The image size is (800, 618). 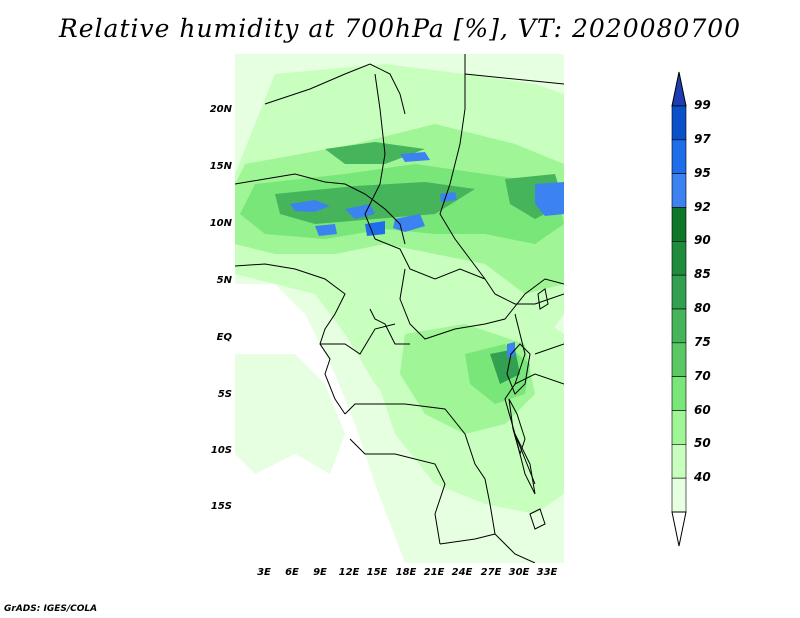 What do you see at coordinates (221, 450) in the screenshot?
I see `lat-label-10s: 10S` at bounding box center [221, 450].